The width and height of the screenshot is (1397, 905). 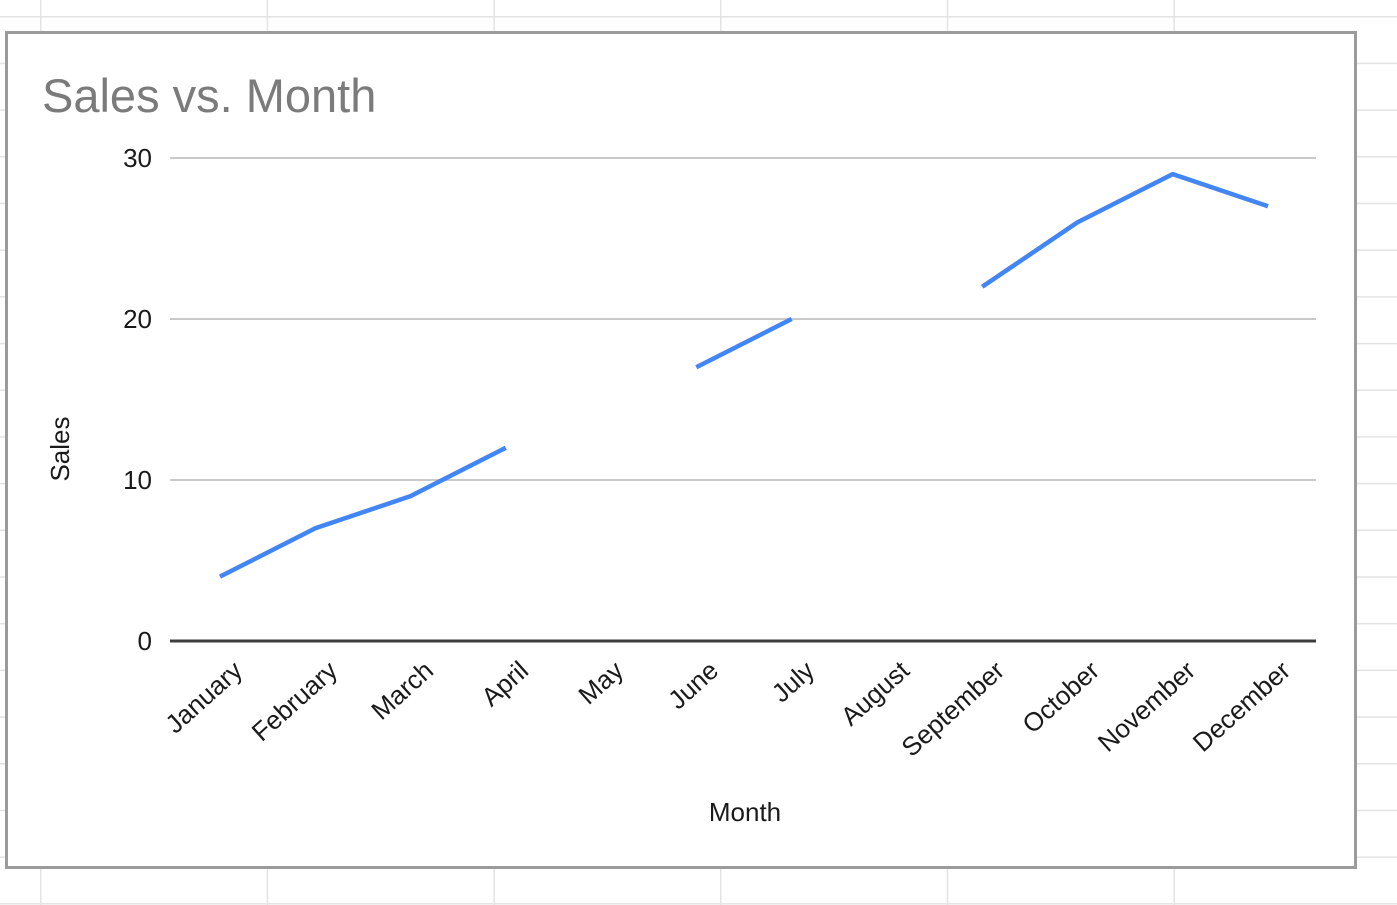 I want to click on y-tick-label-0: 0, so click(x=144, y=641).